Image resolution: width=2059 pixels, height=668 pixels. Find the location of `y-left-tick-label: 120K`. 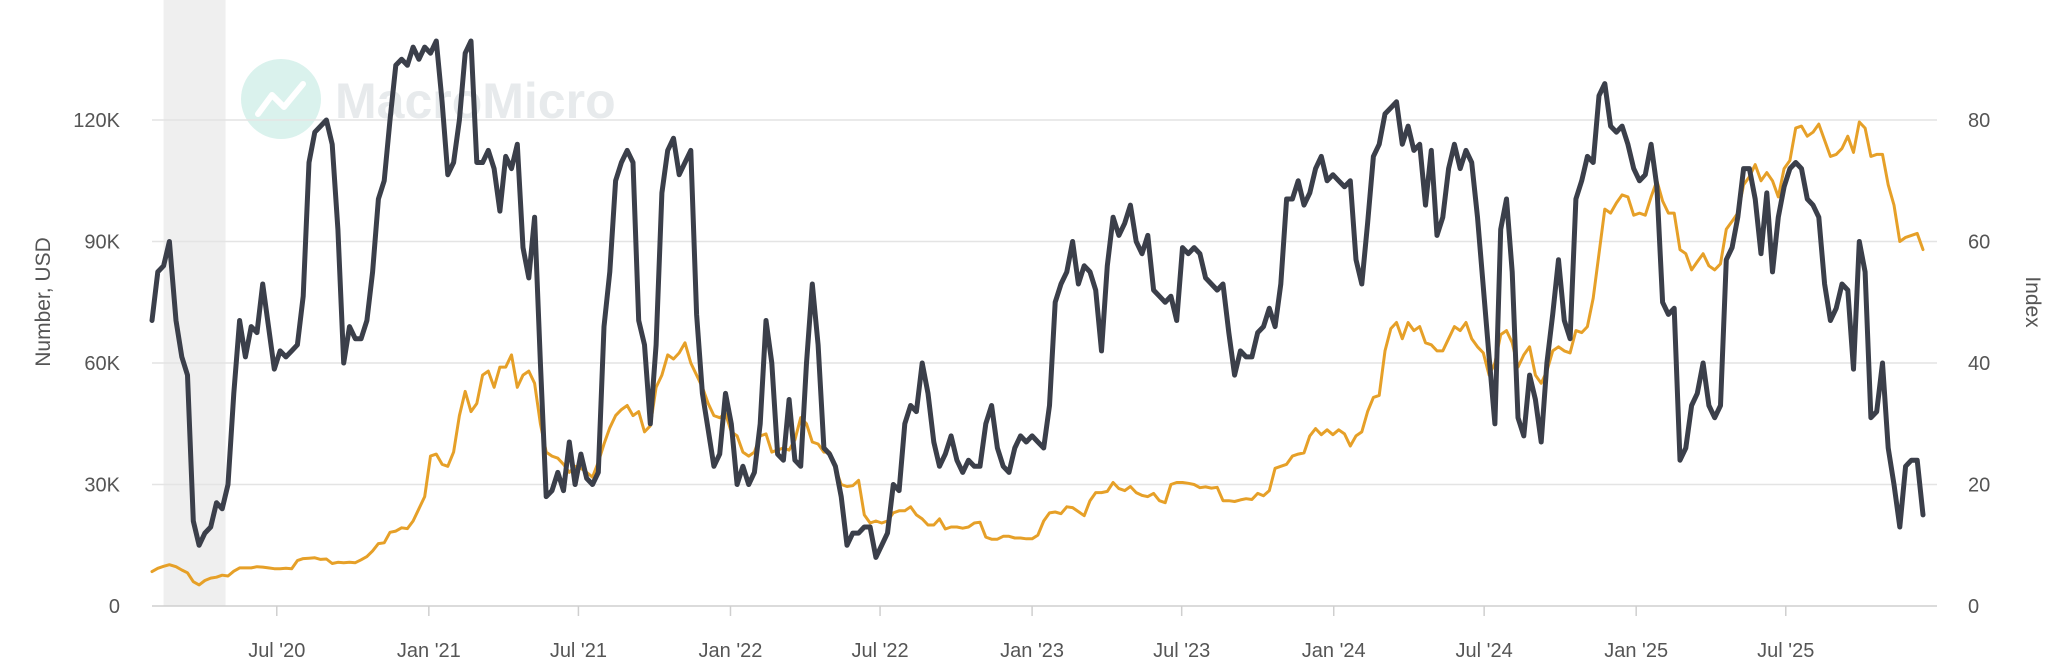

y-left-tick-label: 120K is located at coordinates (96, 121).